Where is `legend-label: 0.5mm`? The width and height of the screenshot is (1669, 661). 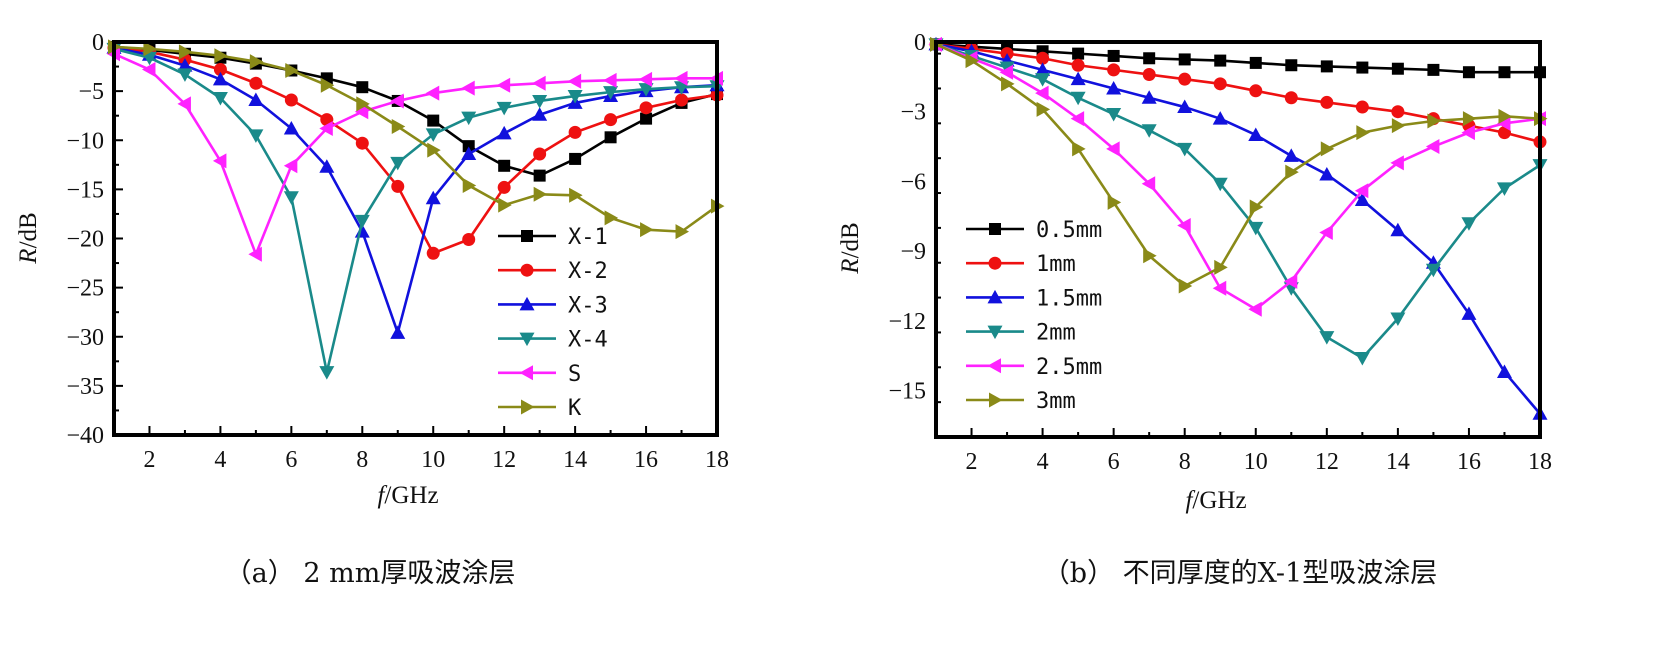
legend-label: 0.5mm is located at coordinates (1069, 230).